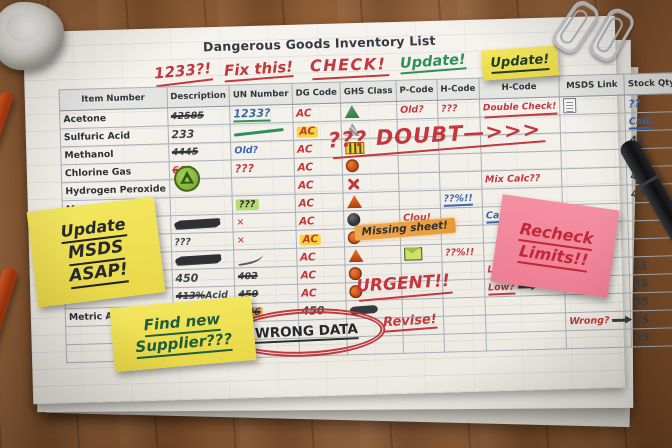 This screenshot has height=448, width=672. I want to click on wrong-data-label: WRONG DATA, so click(306, 332).